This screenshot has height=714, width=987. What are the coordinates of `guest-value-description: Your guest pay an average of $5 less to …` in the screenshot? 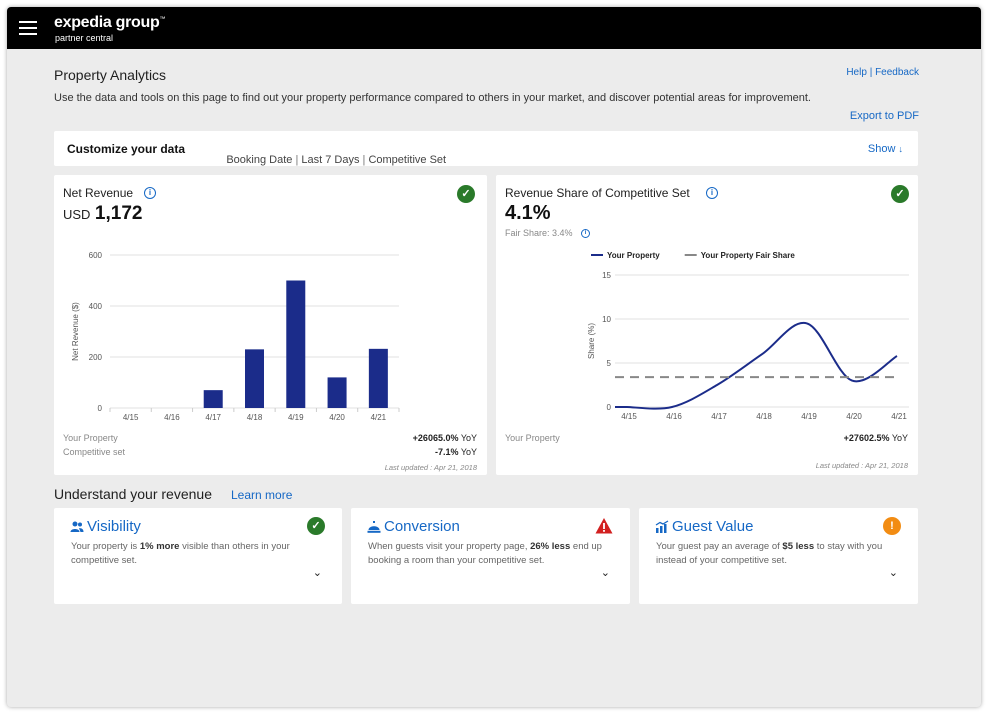 It's located at (769, 553).